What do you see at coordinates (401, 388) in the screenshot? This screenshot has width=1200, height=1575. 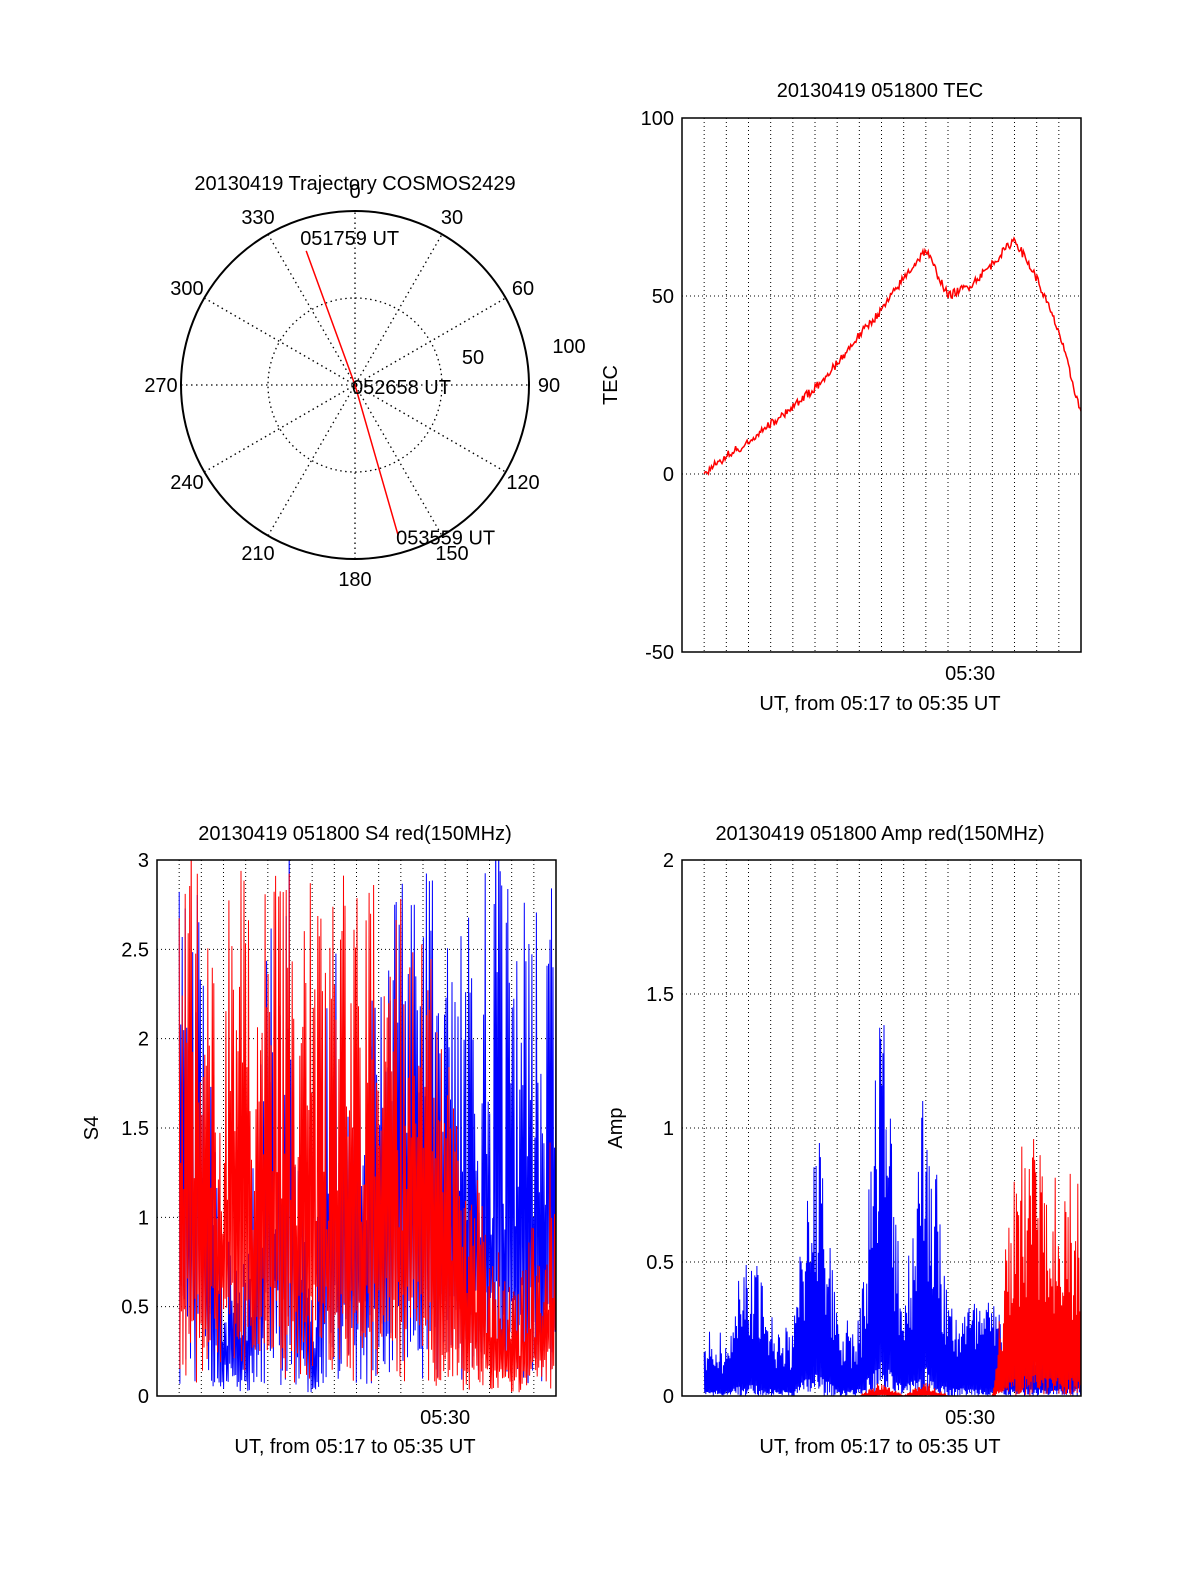 I see `trajectory-mid-label: 052658 UT` at bounding box center [401, 388].